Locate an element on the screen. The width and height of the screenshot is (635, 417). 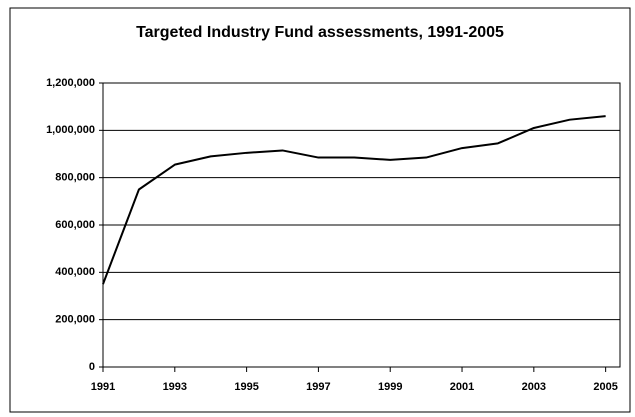
y-tick-label: 200,000 is located at coordinates (75, 320).